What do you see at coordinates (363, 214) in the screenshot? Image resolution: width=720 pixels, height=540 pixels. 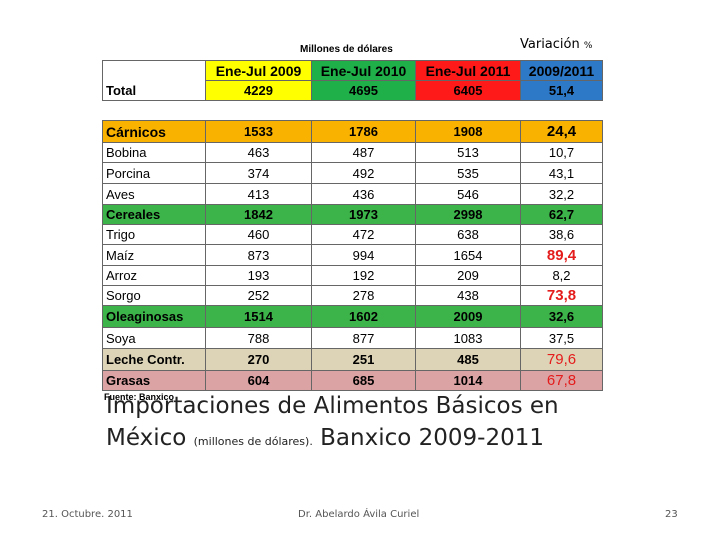 I see `cell: 1973` at bounding box center [363, 214].